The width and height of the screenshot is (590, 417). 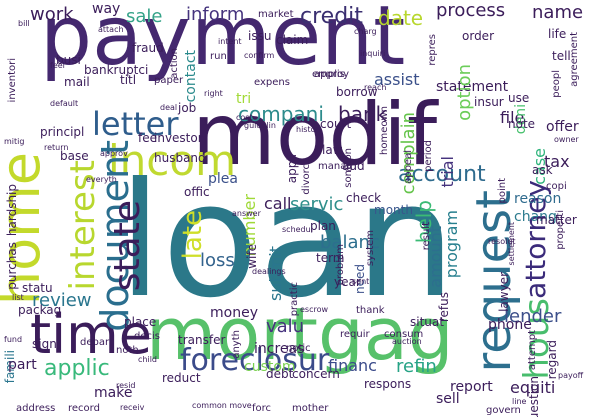 What do you see at coordinates (447, 172) in the screenshot?
I see `word-trial: trial` at bounding box center [447, 172].